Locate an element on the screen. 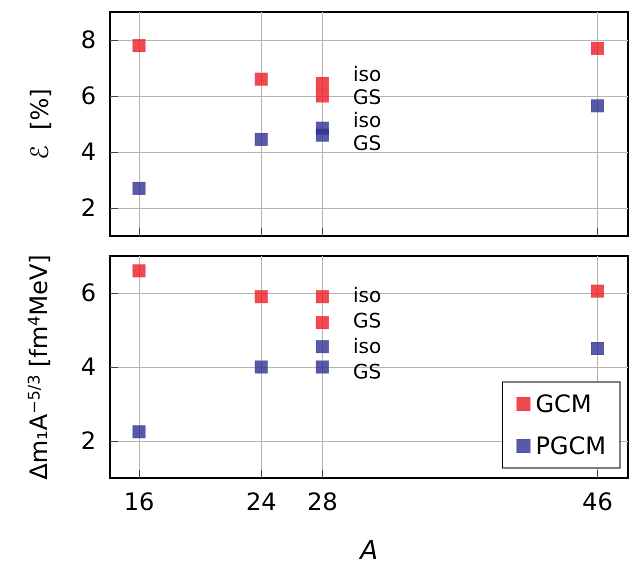  legend-label: GCM is located at coordinates (563, 404).